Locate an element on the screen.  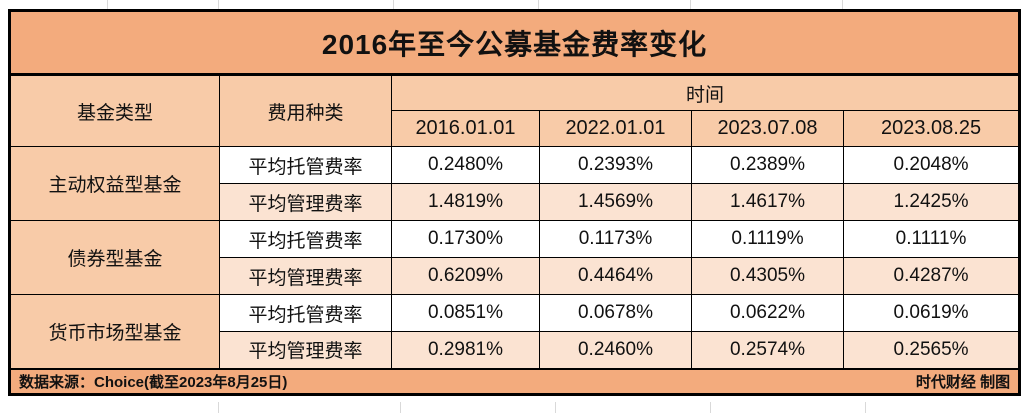
value-cell: 0.1119% is located at coordinates (767, 239).